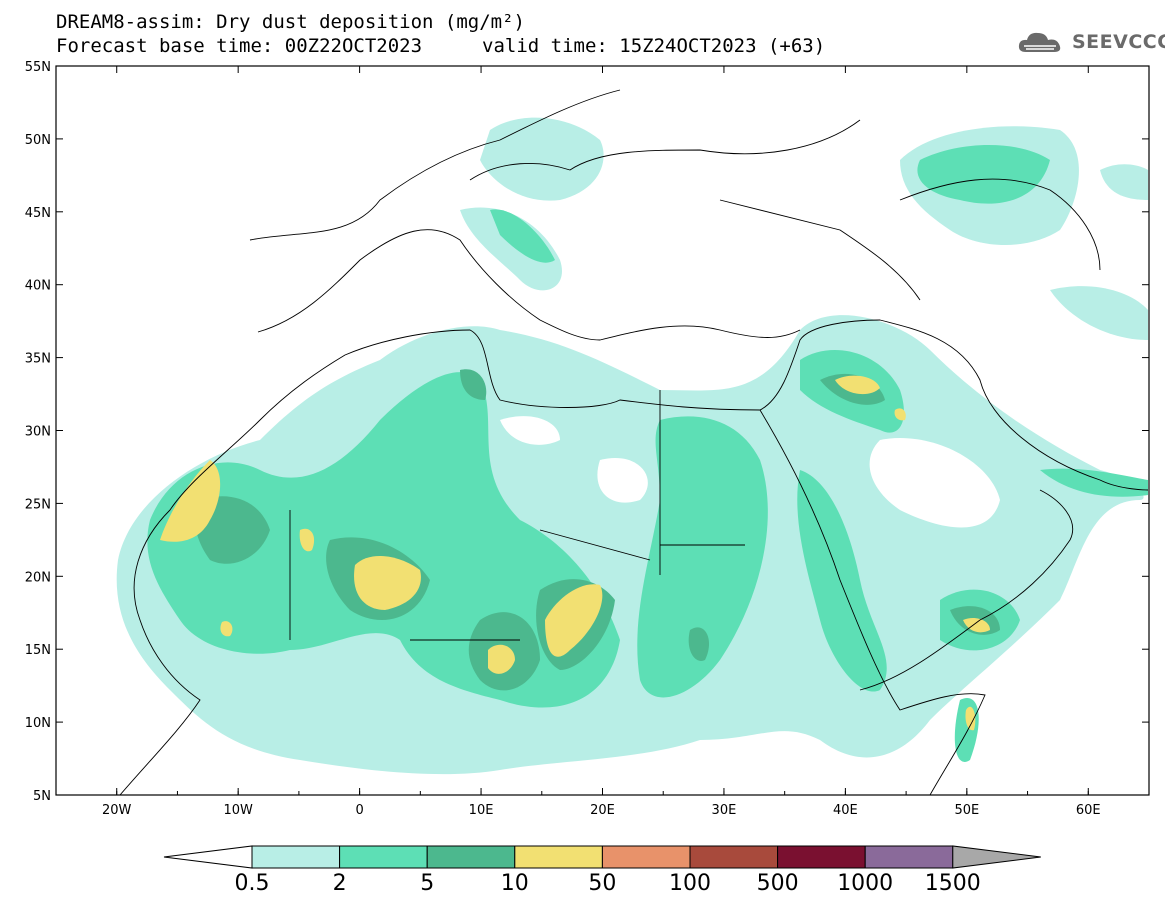 The height and width of the screenshot is (907, 1165). What do you see at coordinates (845, 810) in the screenshot?
I see `lon-label: 40E` at bounding box center [845, 810].